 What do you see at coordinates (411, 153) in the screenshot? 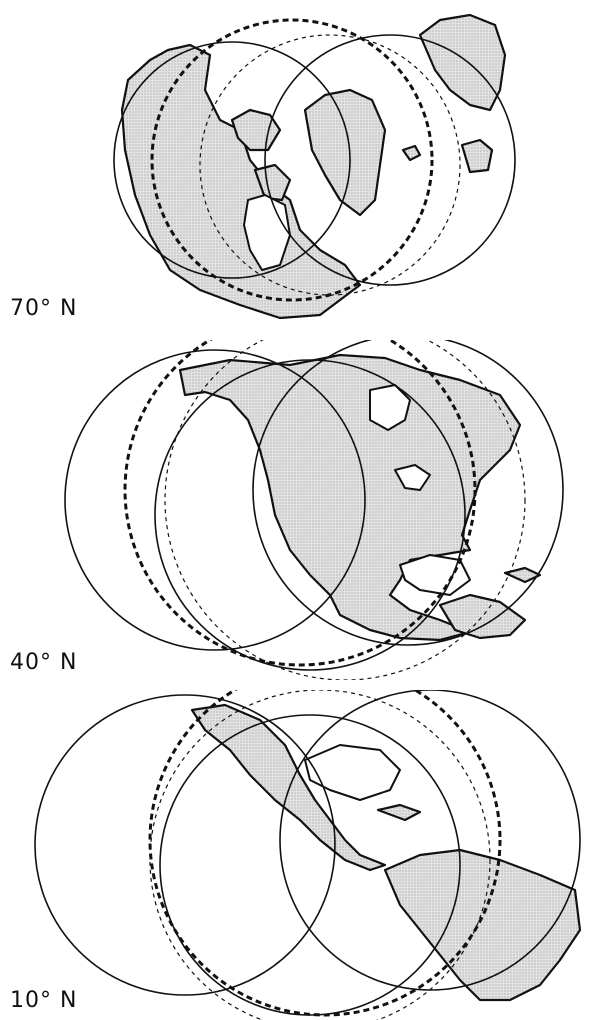
I see `landmass-iceland` at bounding box center [411, 153].